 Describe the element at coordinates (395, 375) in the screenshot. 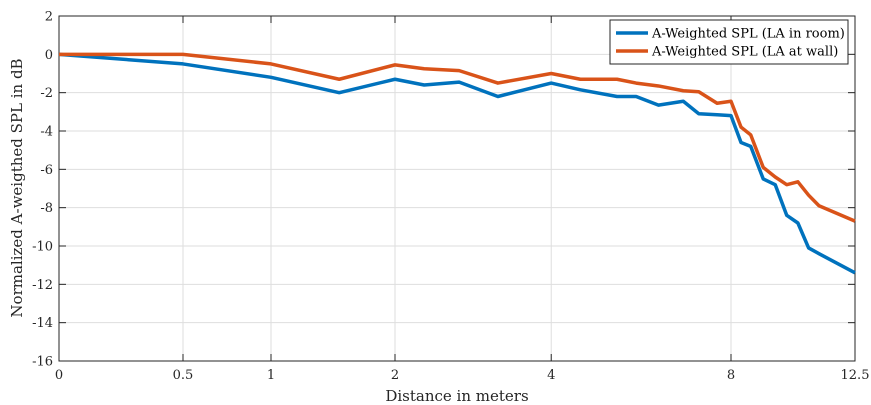

I see `x-tick-label: 2` at that location.